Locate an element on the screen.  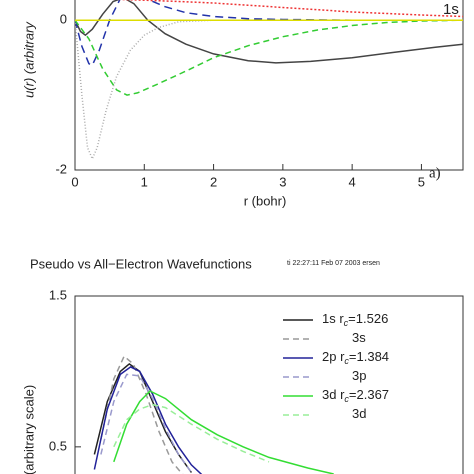
x-tick-label: 0 is located at coordinates (74, 181).